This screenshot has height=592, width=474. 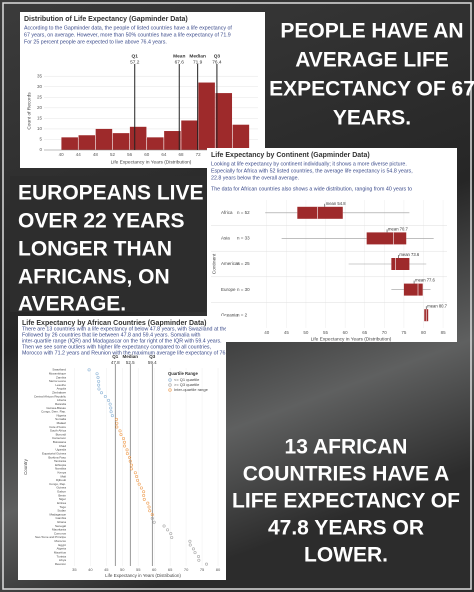 I want to click on country-label: Djibouti, so click(x=61, y=480).